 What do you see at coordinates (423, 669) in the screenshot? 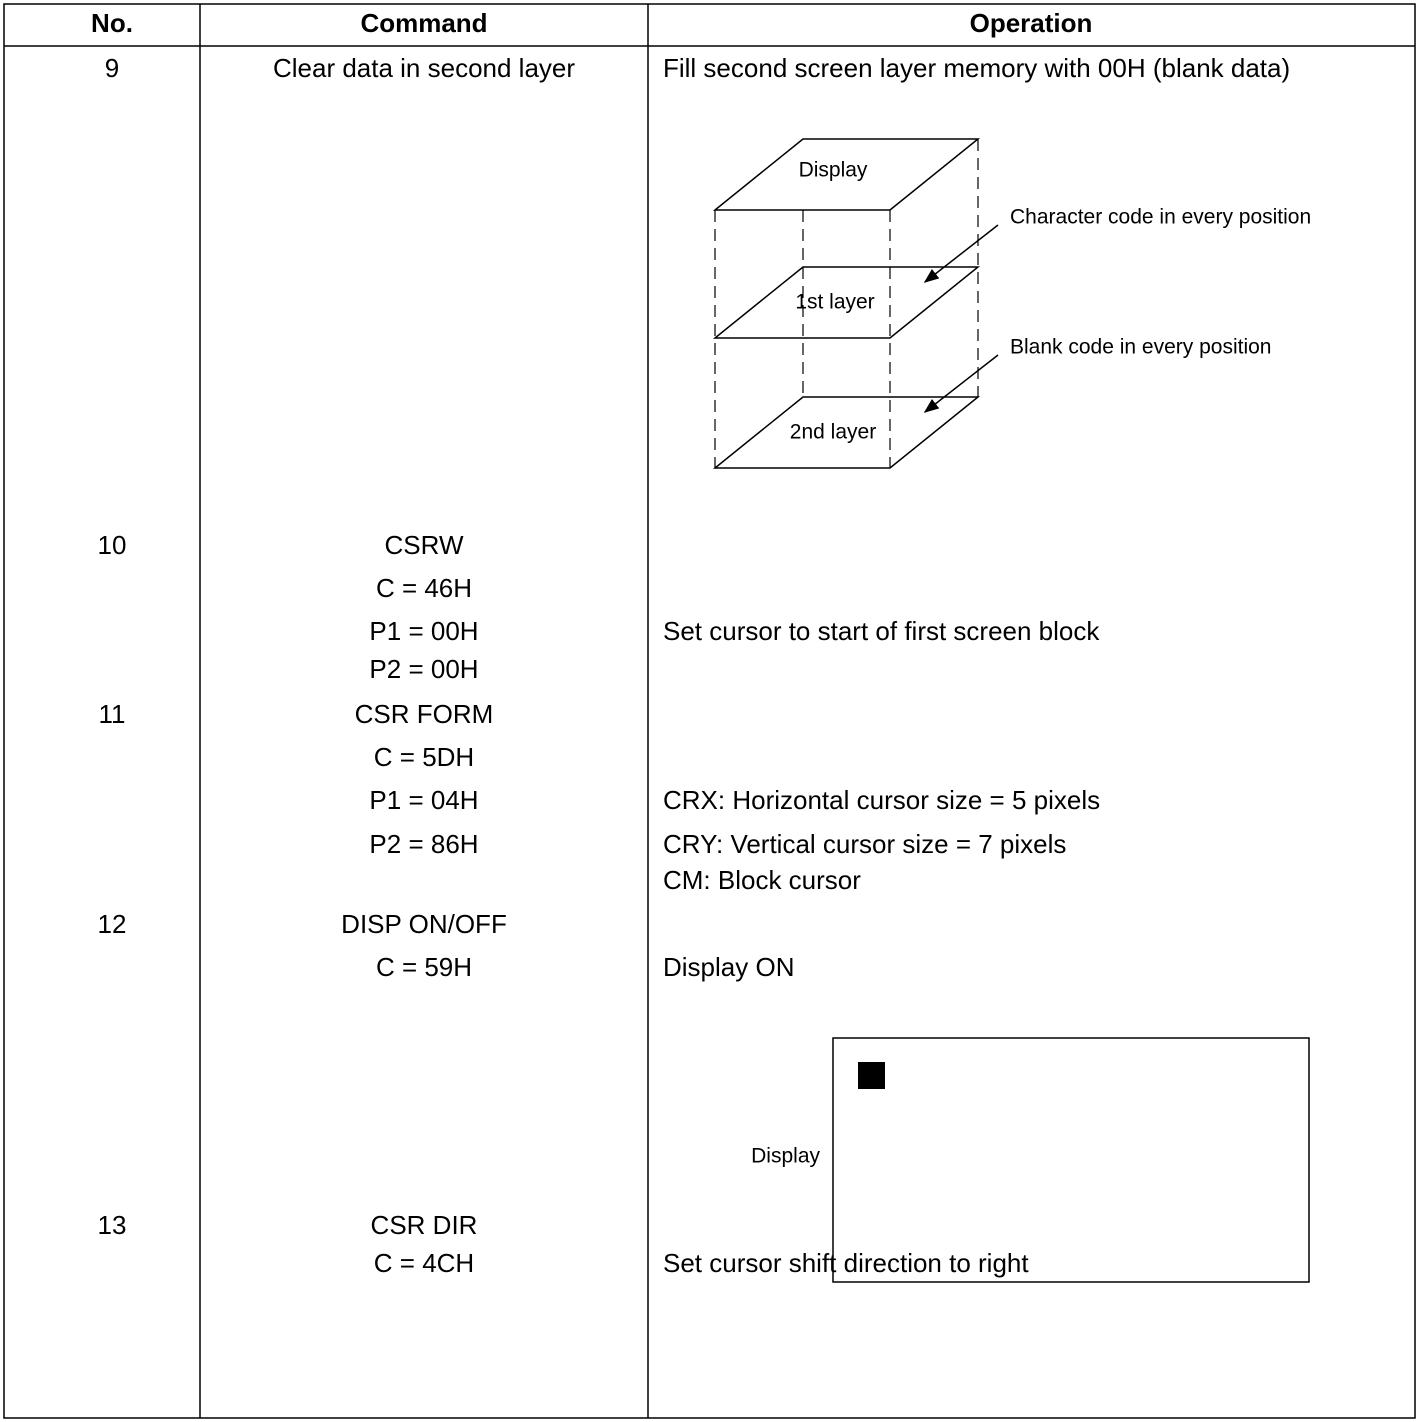
I see `command-text: P2 = 00H` at bounding box center [423, 669].